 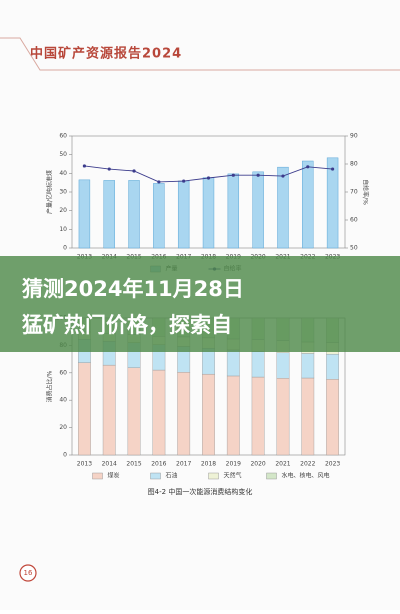 What do you see at coordinates (126, 325) in the screenshot?
I see `banner-line: 猛矿热门价格，探索自` at bounding box center [126, 325].